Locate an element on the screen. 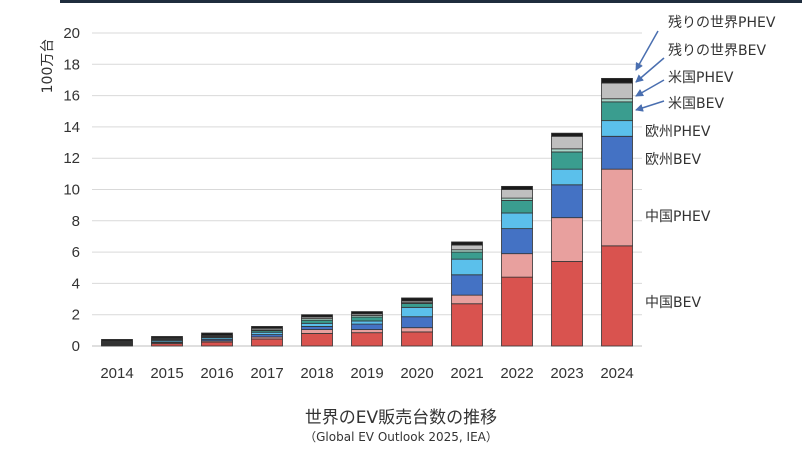 The width and height of the screenshot is (802, 450). bar-segment-2022-中国PHEV is located at coordinates (517, 265).